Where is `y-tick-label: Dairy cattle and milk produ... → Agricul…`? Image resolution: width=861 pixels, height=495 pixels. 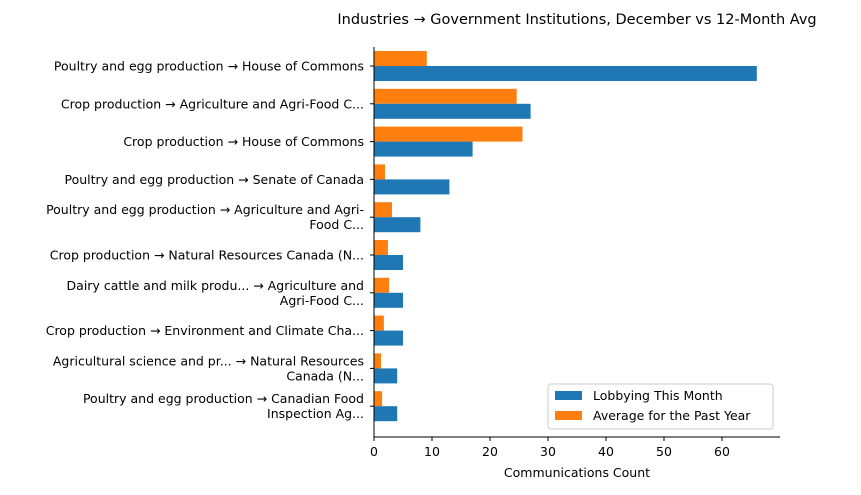
y-tick-label: Dairy cattle and milk produ... → Agricul… is located at coordinates (215, 285).